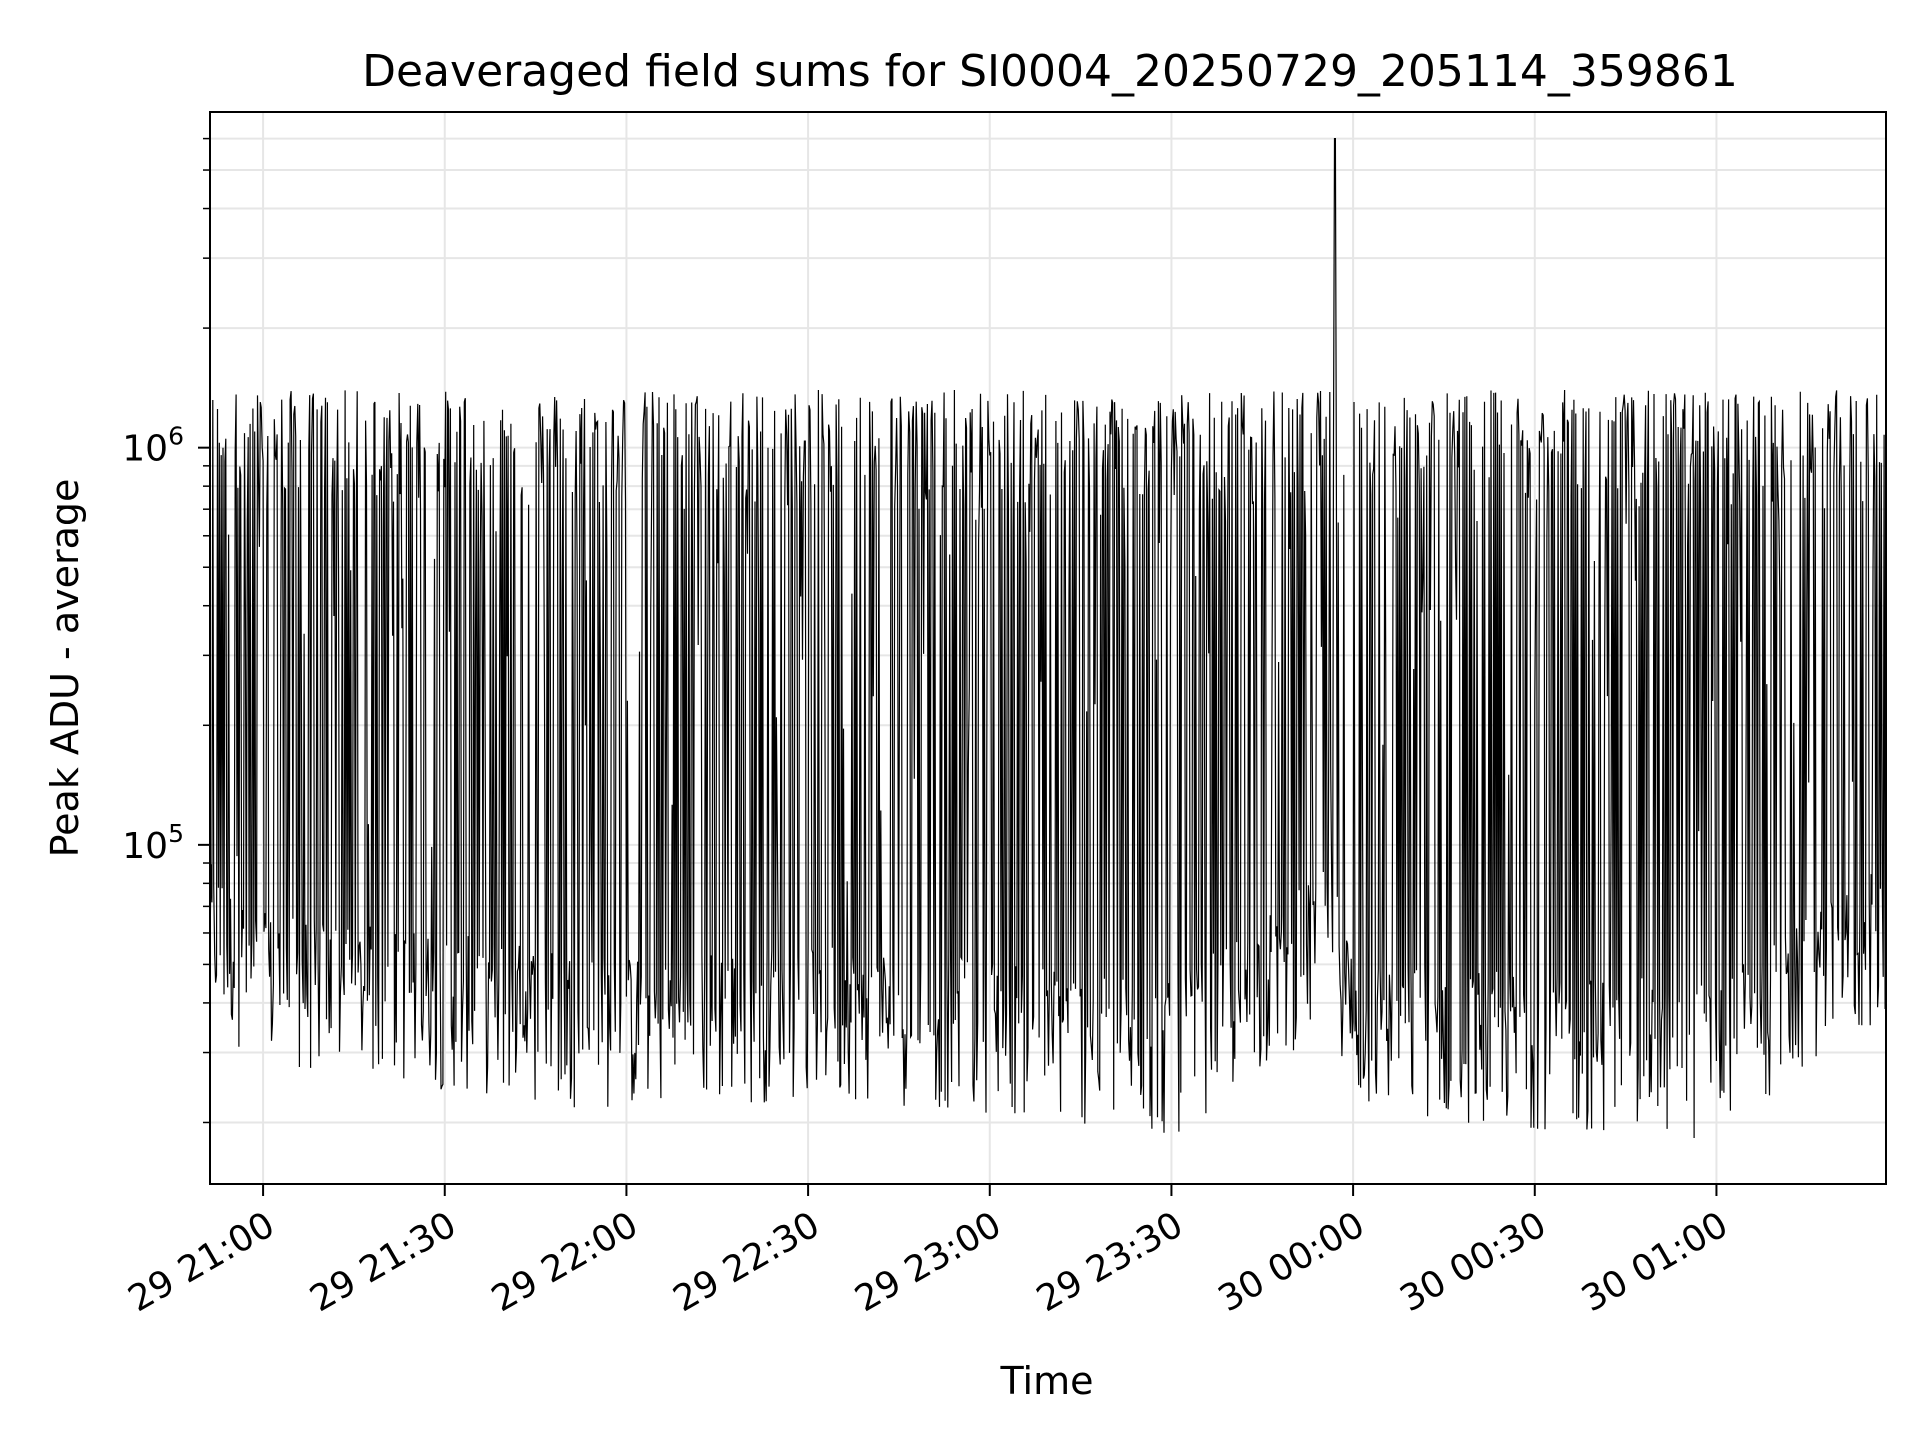  What do you see at coordinates (65, 668) in the screenshot?
I see `y-axis-label: Peak ADU - average` at bounding box center [65, 668].